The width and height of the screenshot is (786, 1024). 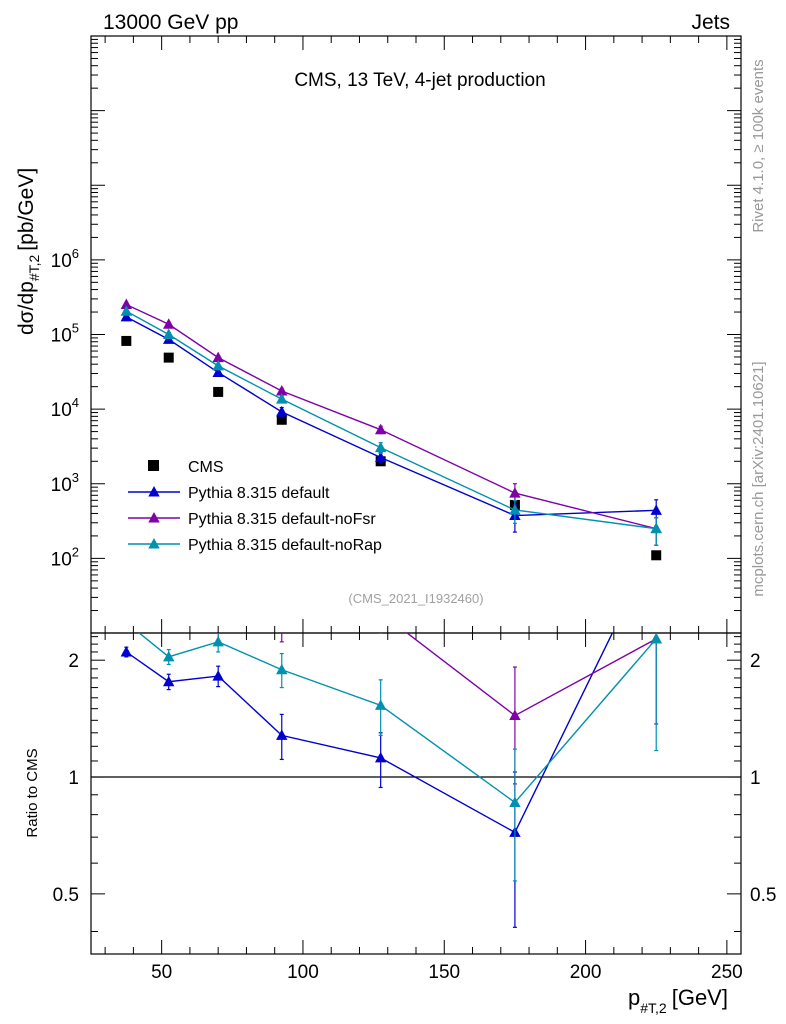 What do you see at coordinates (206, 467) in the screenshot?
I see `legend-label: CMS` at bounding box center [206, 467].